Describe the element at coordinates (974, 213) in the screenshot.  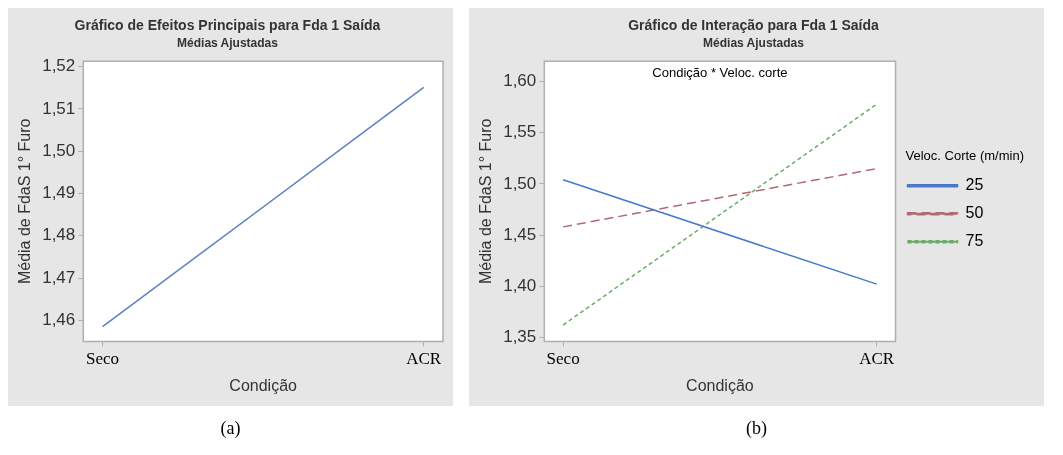
I see `legend-label: 50` at that location.